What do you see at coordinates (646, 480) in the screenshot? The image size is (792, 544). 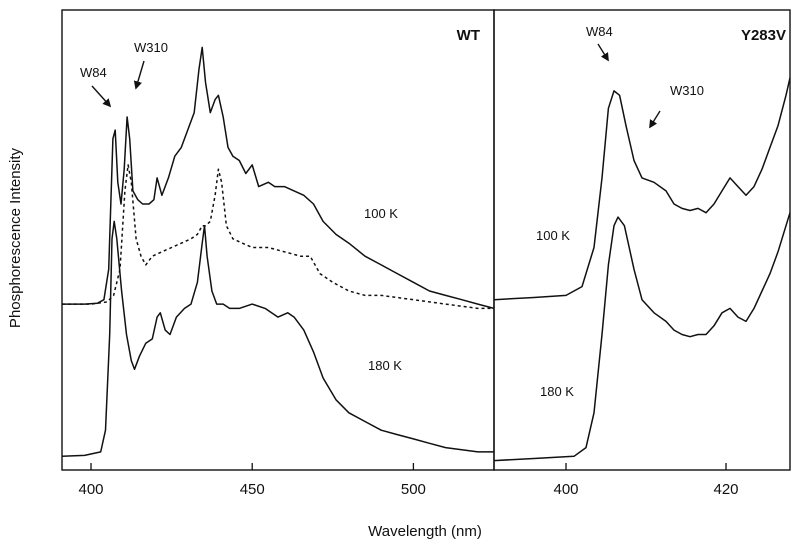 I see `panel-y283v-ticks: 400 420` at bounding box center [646, 480].